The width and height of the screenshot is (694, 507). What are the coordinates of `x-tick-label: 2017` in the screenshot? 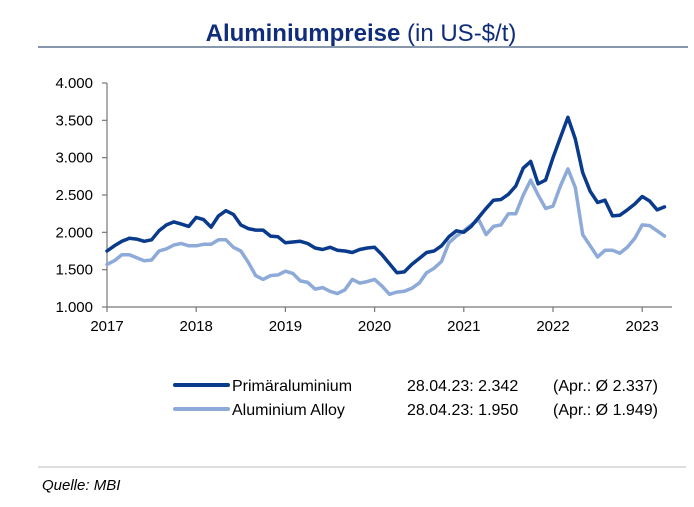 It's located at (106, 326).